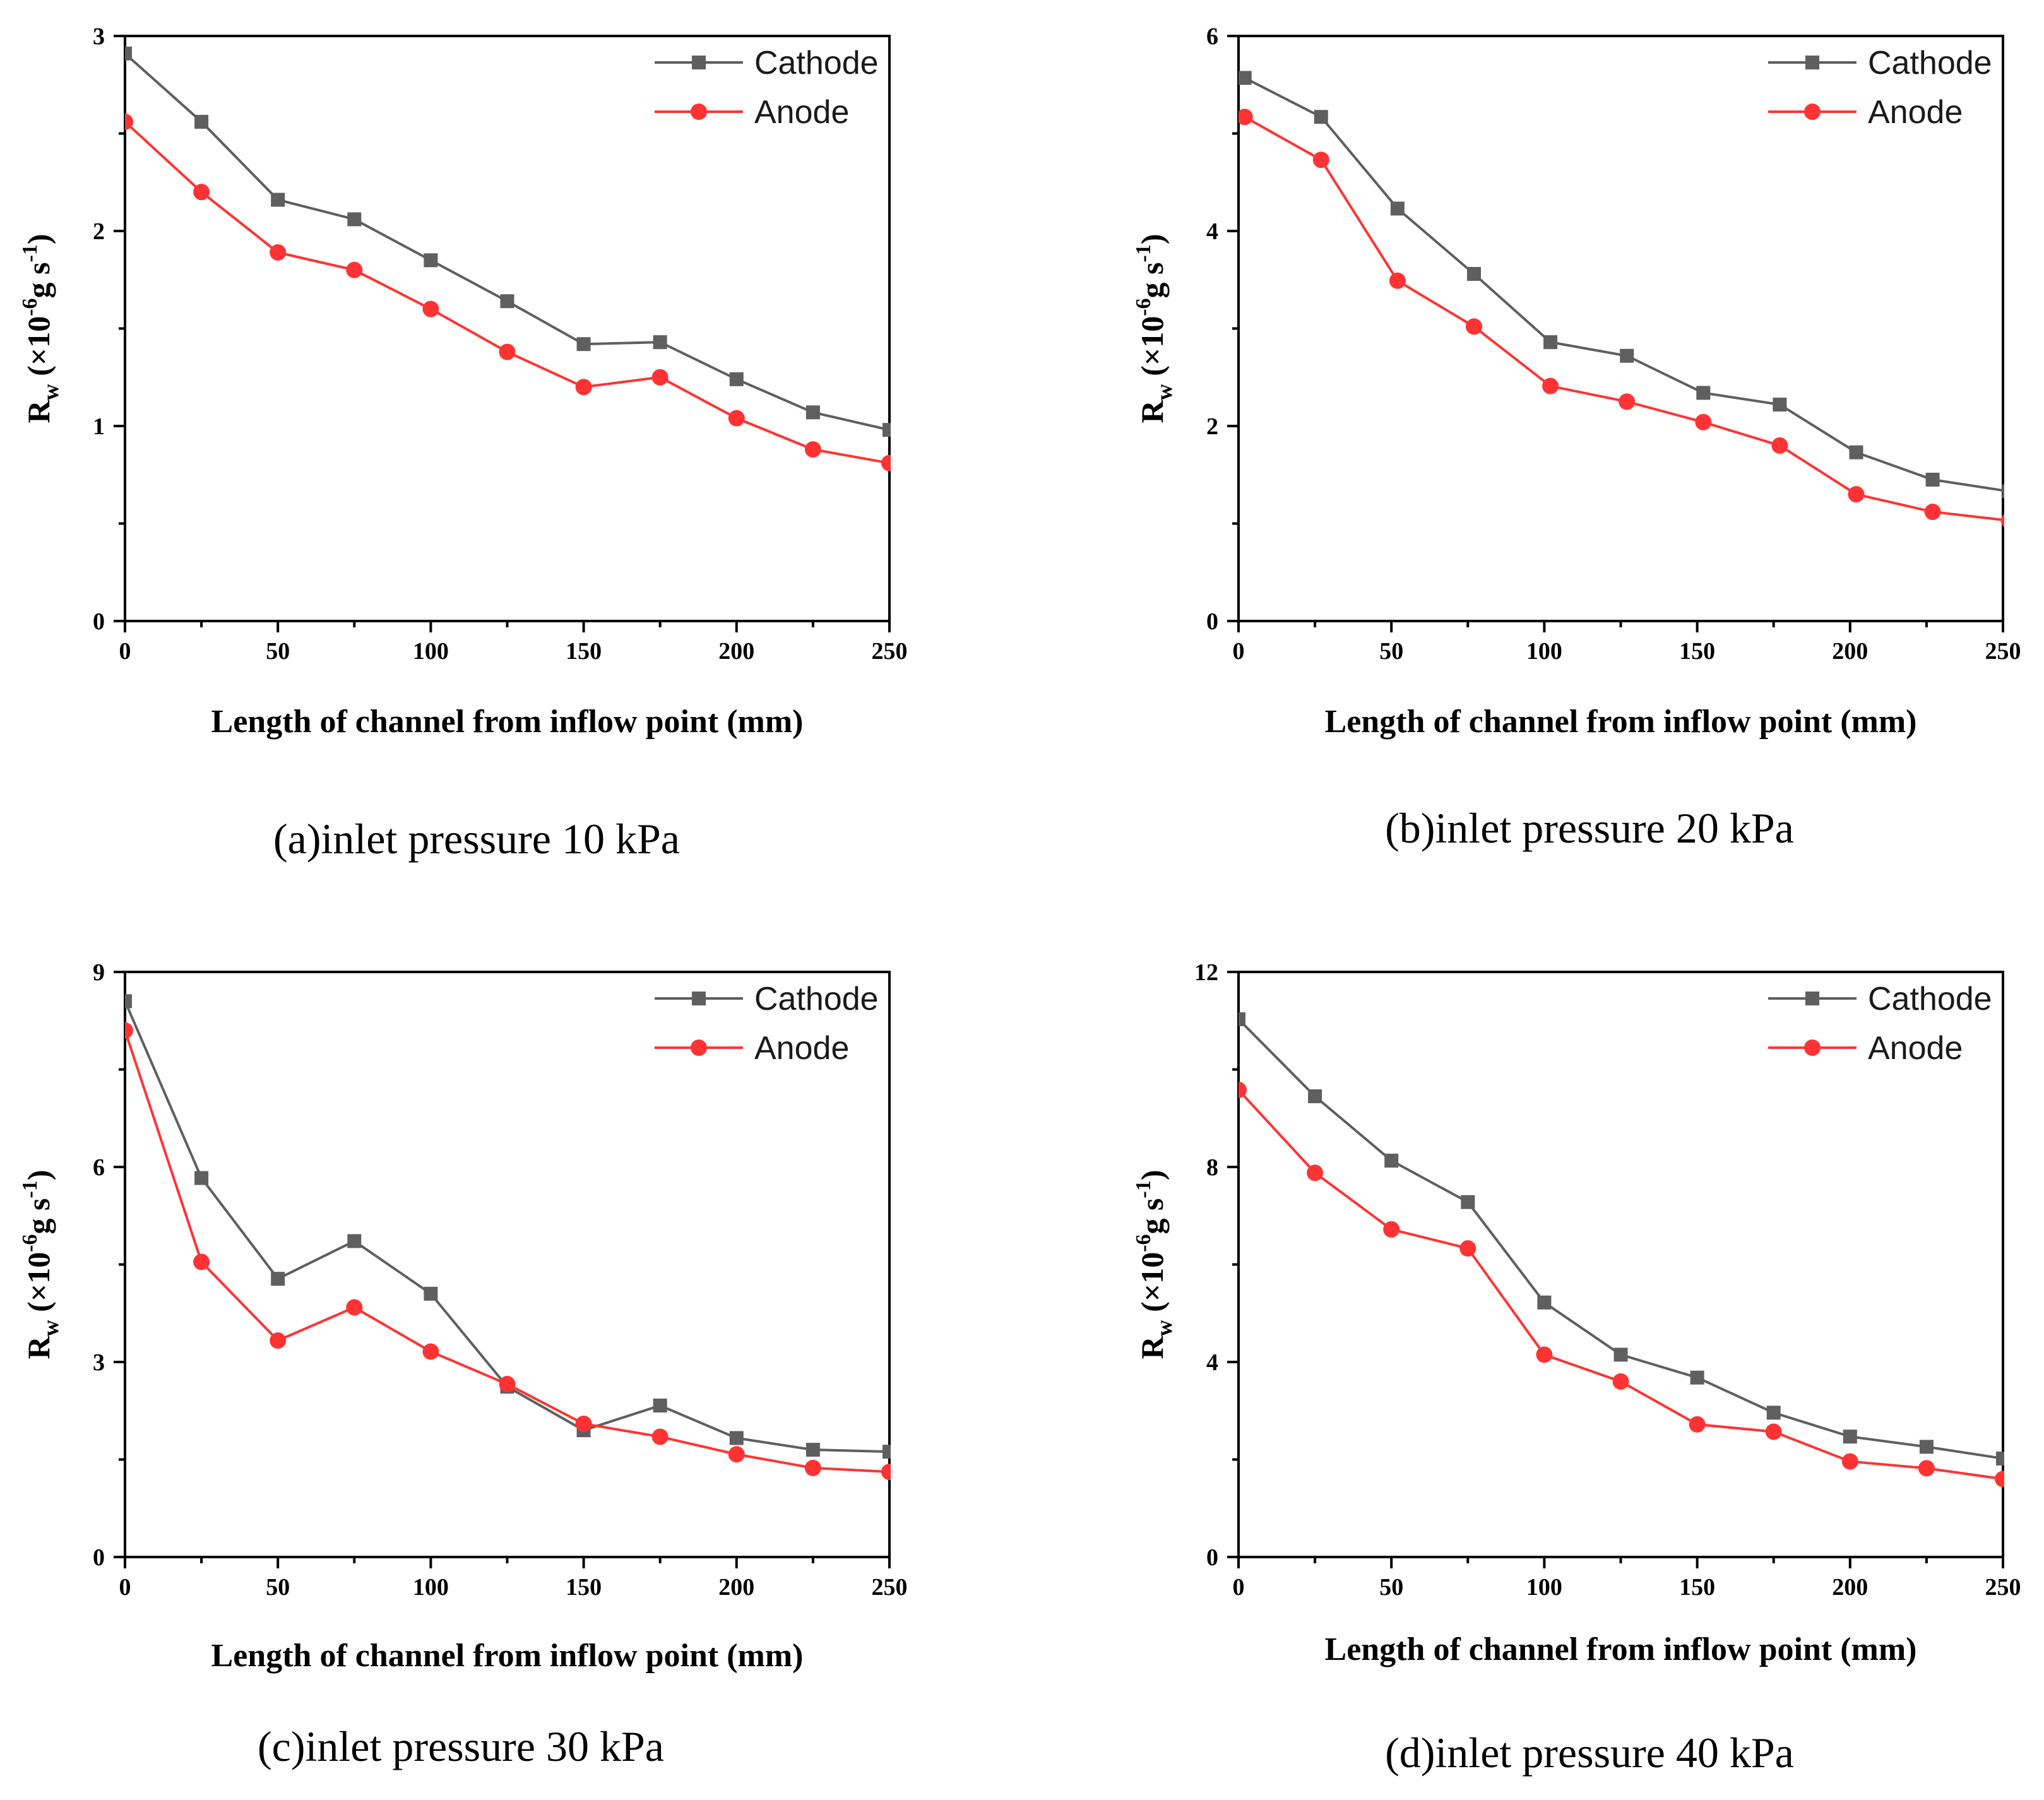 This screenshot has width=2044, height=1800. What do you see at coordinates (477, 839) in the screenshot?
I see `panel-caption: (a)inlet pressure 10 kPa` at bounding box center [477, 839].